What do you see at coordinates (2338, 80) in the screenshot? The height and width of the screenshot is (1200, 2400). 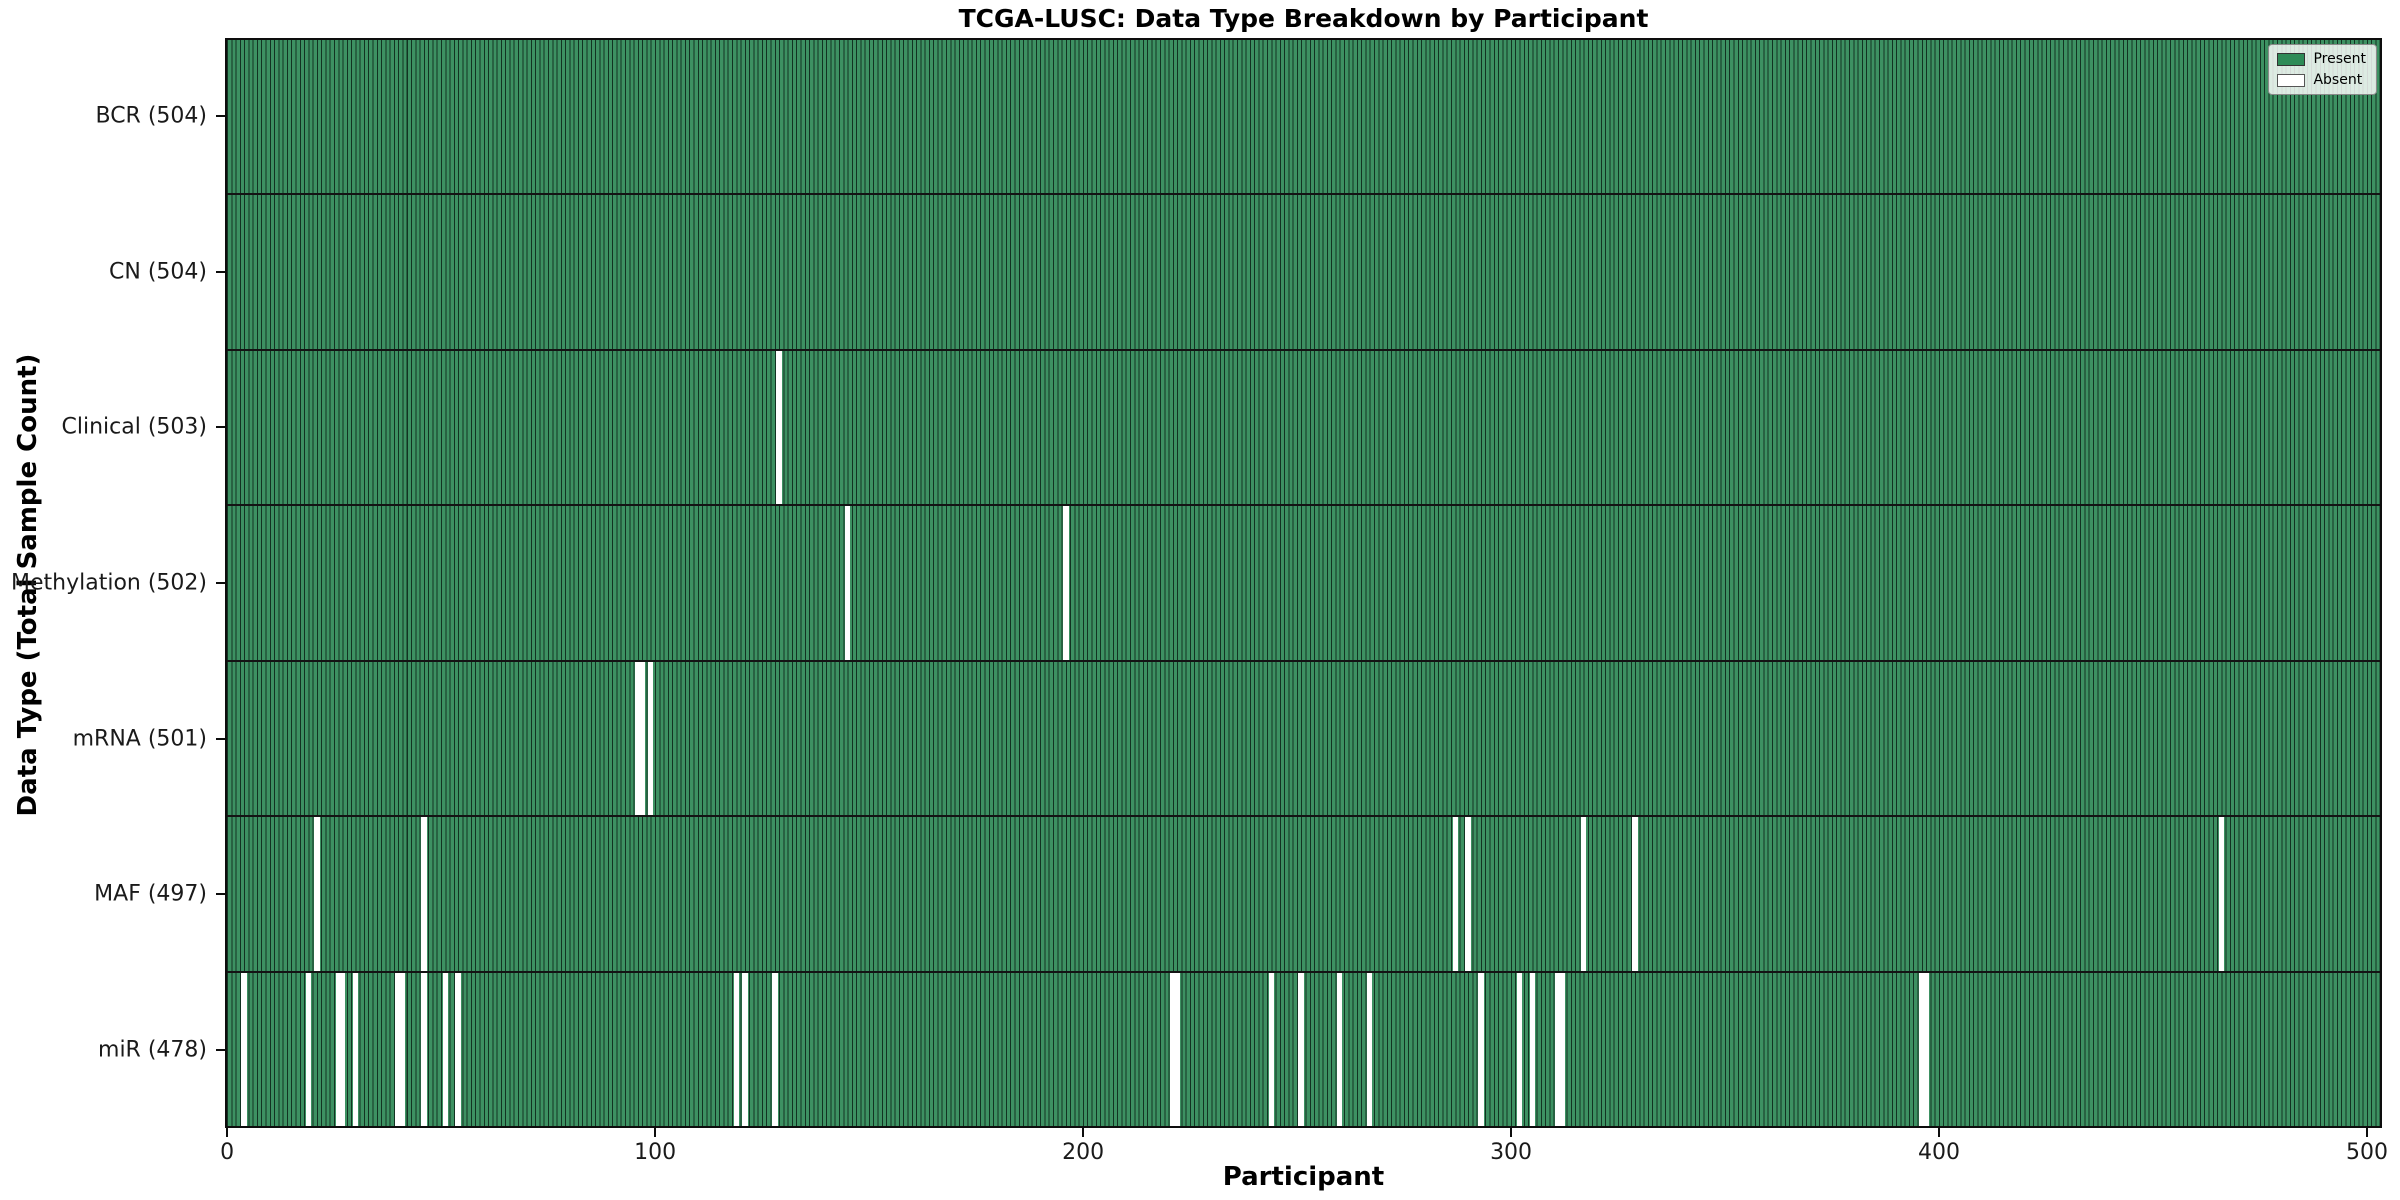 I see `legend-label: Absent` at bounding box center [2338, 80].